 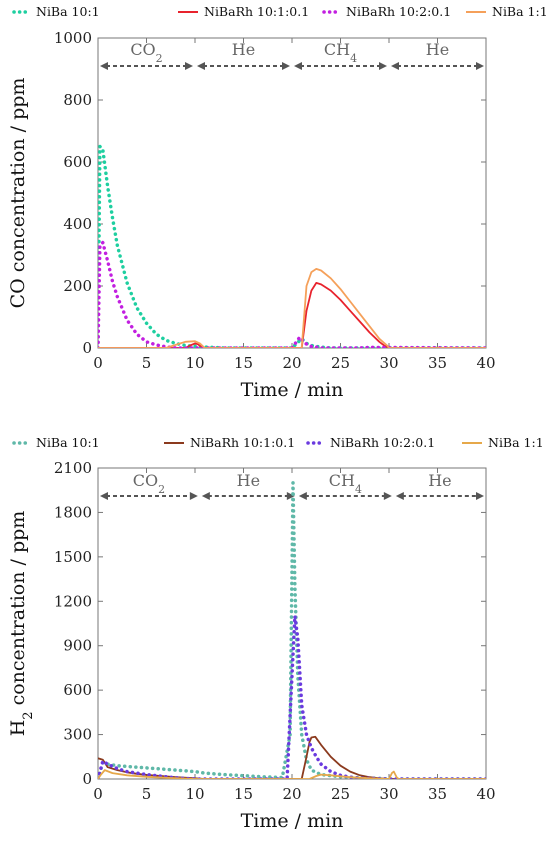 I want to click on y-tick-label: 300, so click(x=77, y=735).